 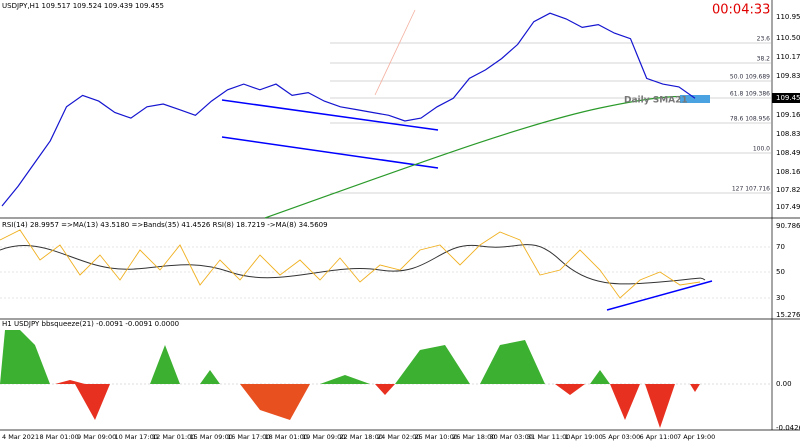 What do you see at coordinates (361, 437) in the screenshot?
I see `time-label: 22 Mar 18:00` at bounding box center [361, 437].